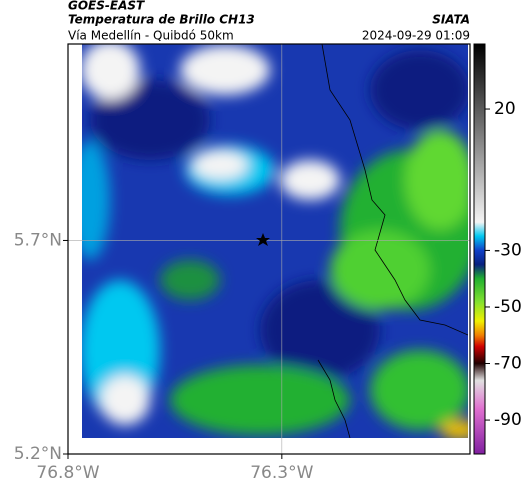  I want to click on location: Vía Medellín - Quibdó 50km, so click(151, 36).